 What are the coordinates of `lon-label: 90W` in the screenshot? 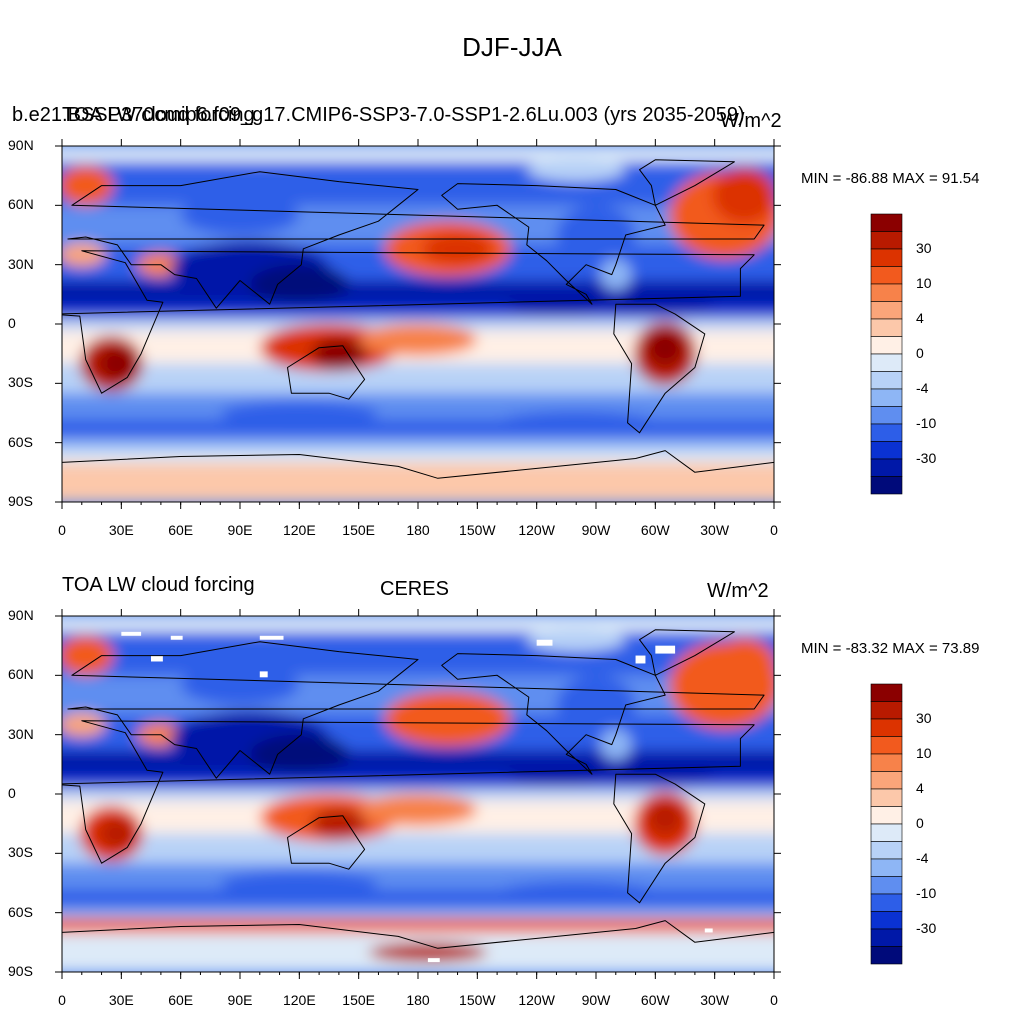 It's located at (596, 1000).